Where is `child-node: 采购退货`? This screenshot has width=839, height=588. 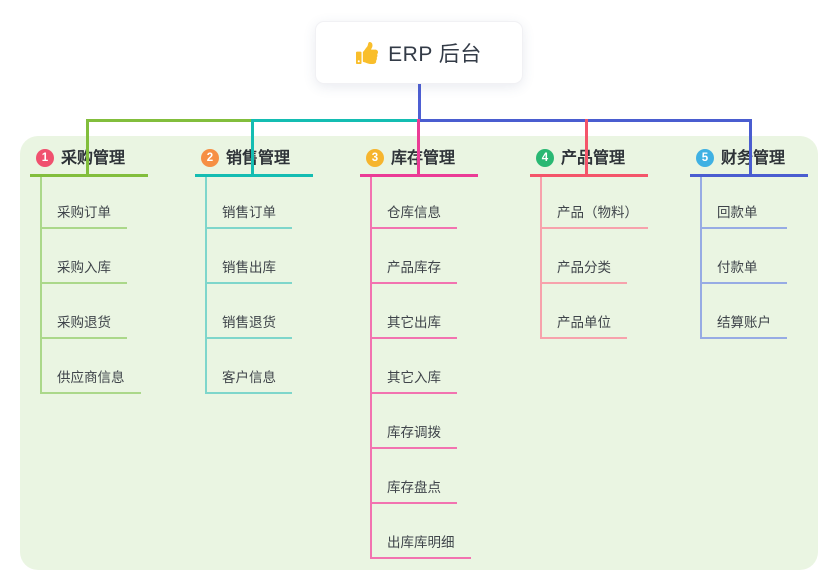
child-node: 采购退货 is located at coordinates (95, 311).